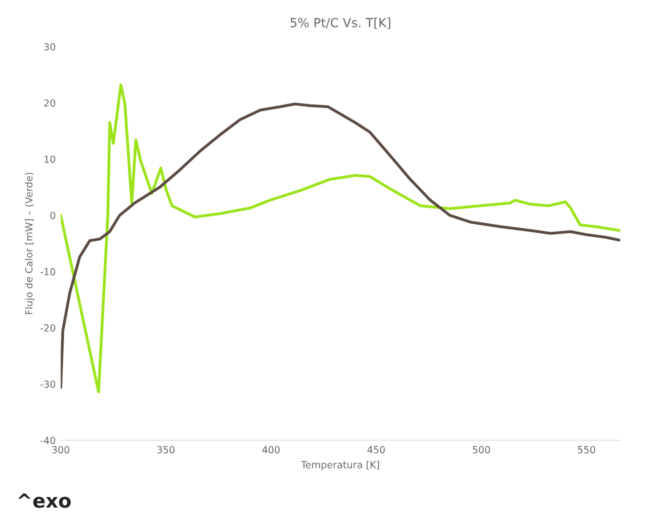  What do you see at coordinates (48, 328) in the screenshot?
I see `y-tick-label: -20` at bounding box center [48, 328].